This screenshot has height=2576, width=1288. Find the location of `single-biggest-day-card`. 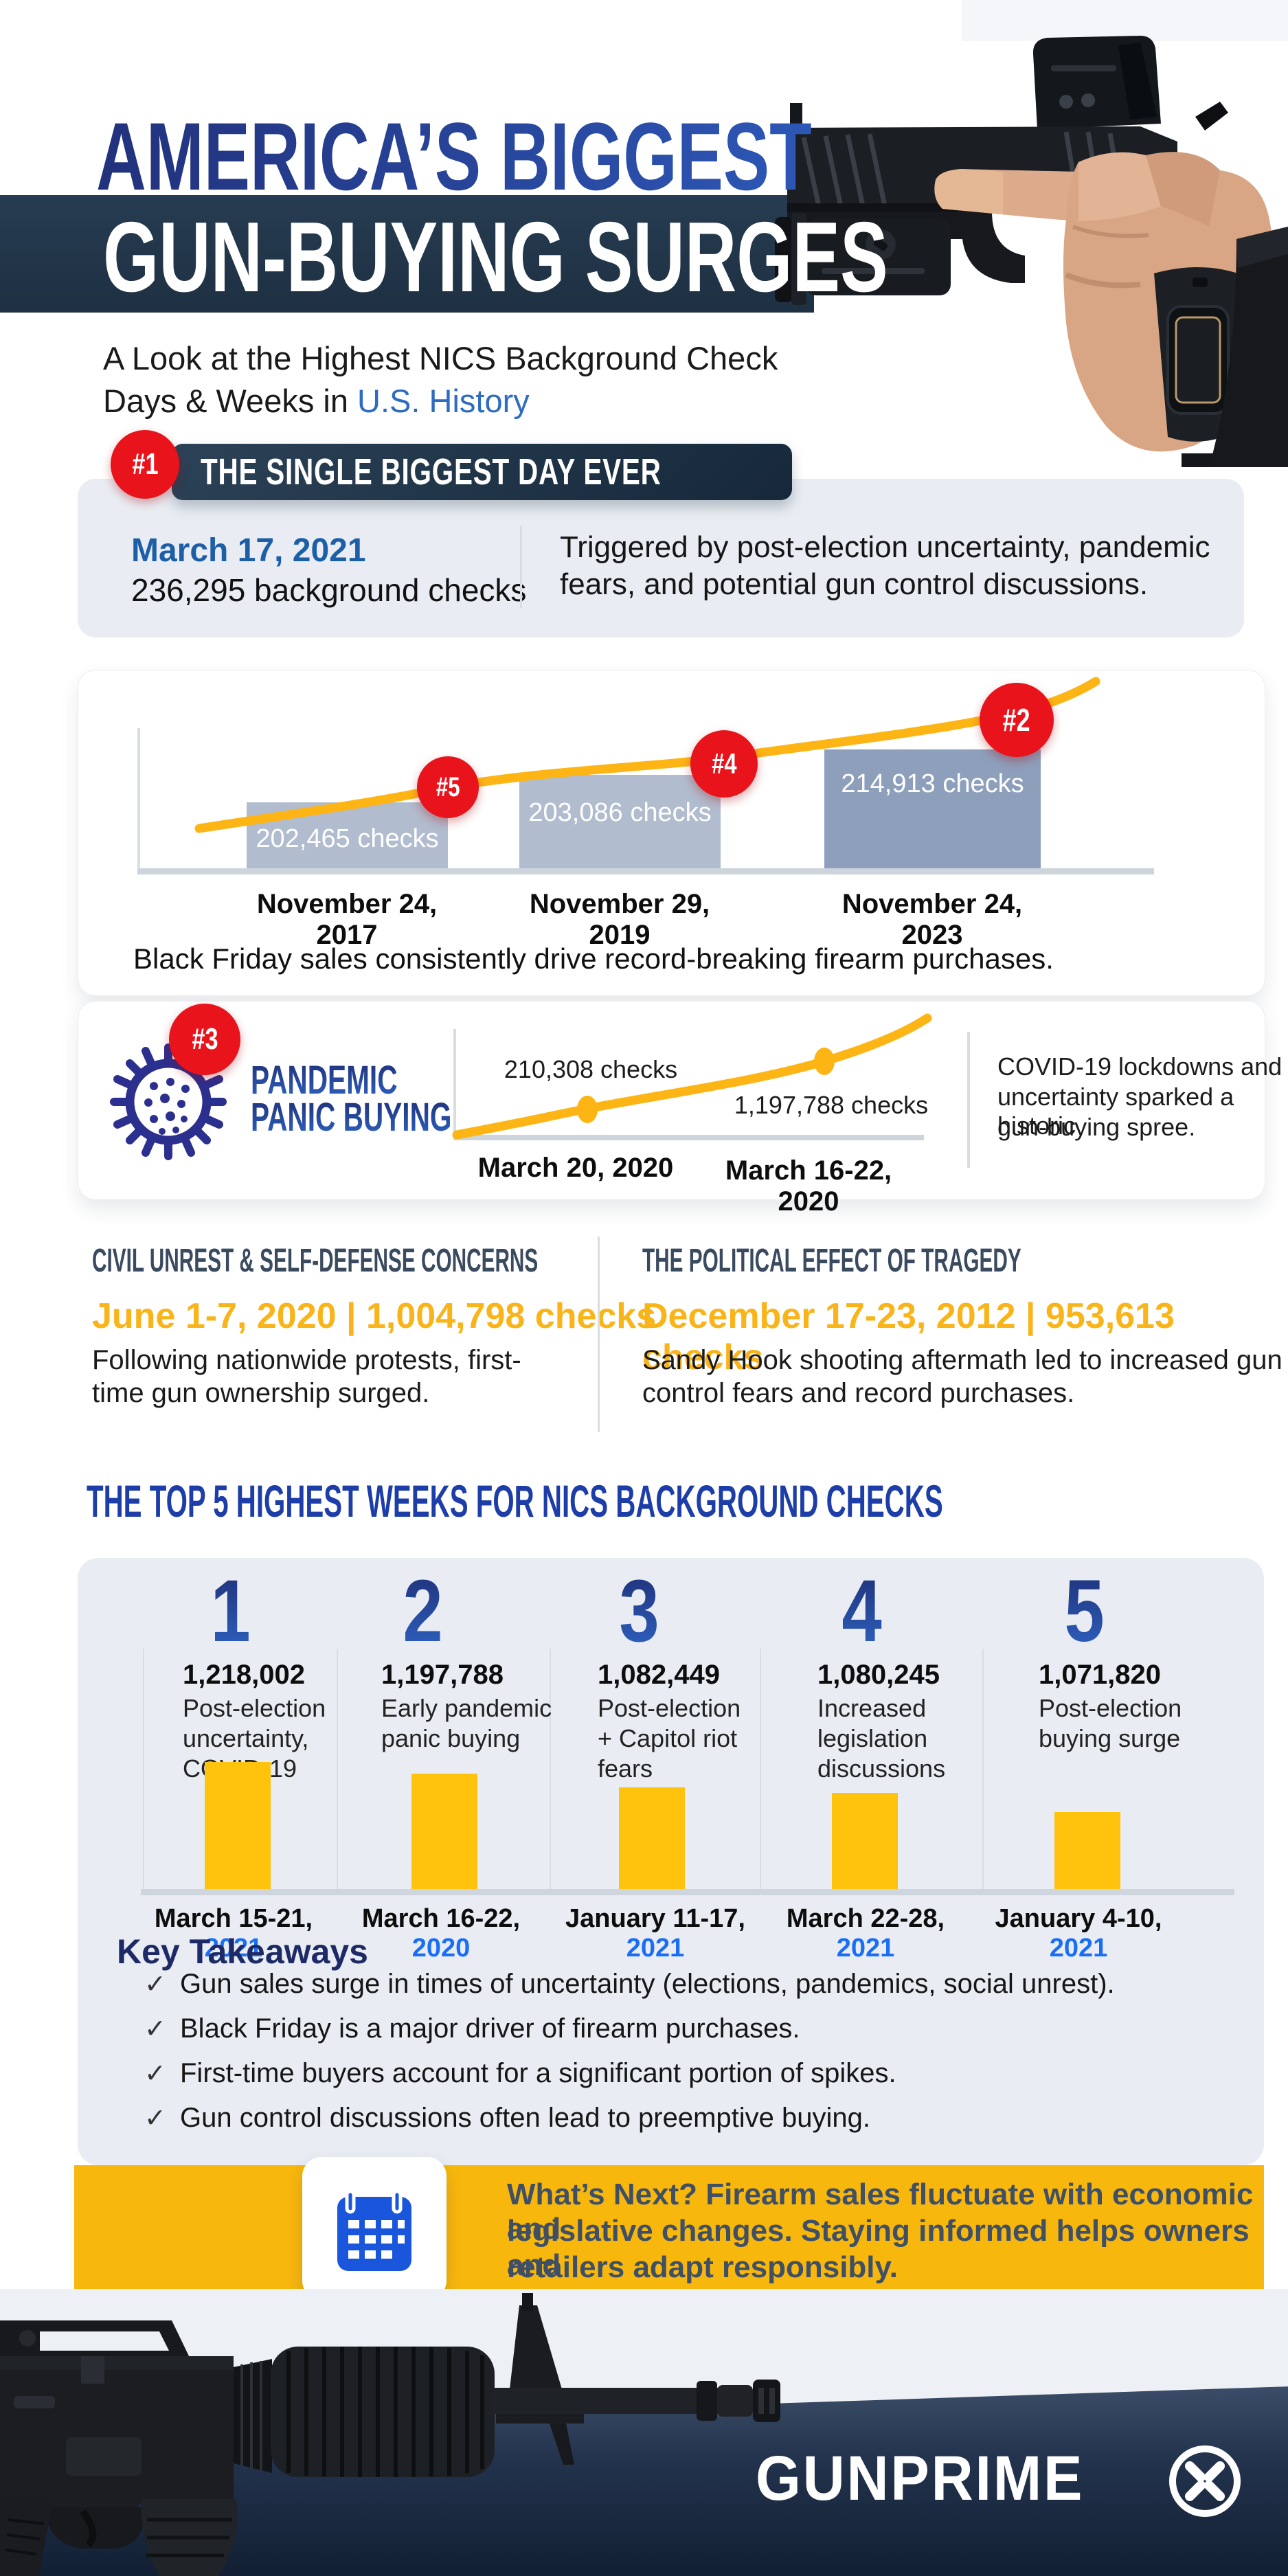

single-biggest-day-card is located at coordinates (661, 558).